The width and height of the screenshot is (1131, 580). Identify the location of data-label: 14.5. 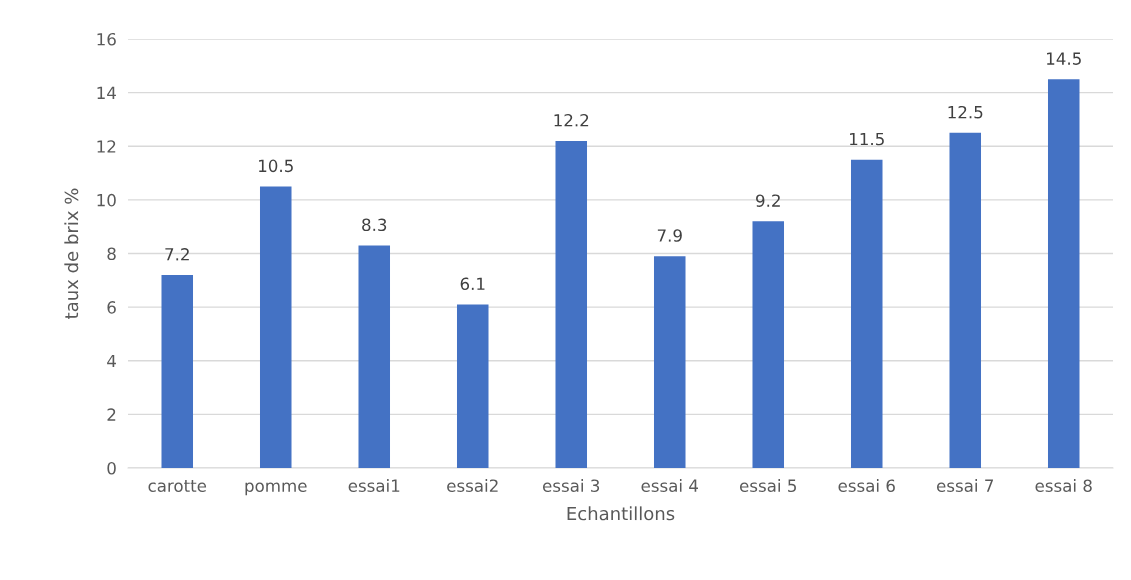
(1064, 58).